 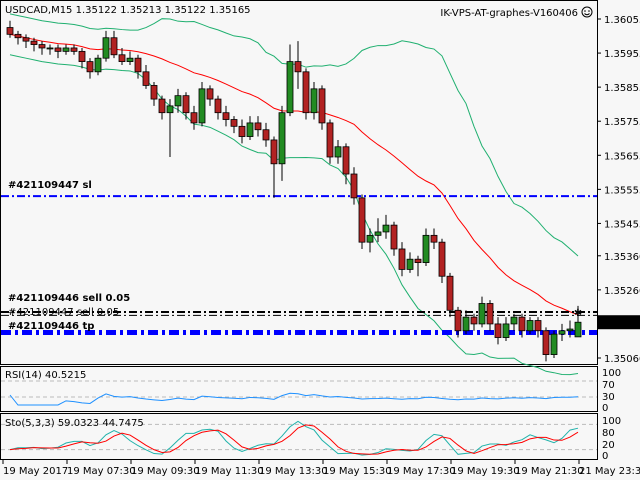 I want to click on stoch-tick-label: 20, so click(x=608, y=445).